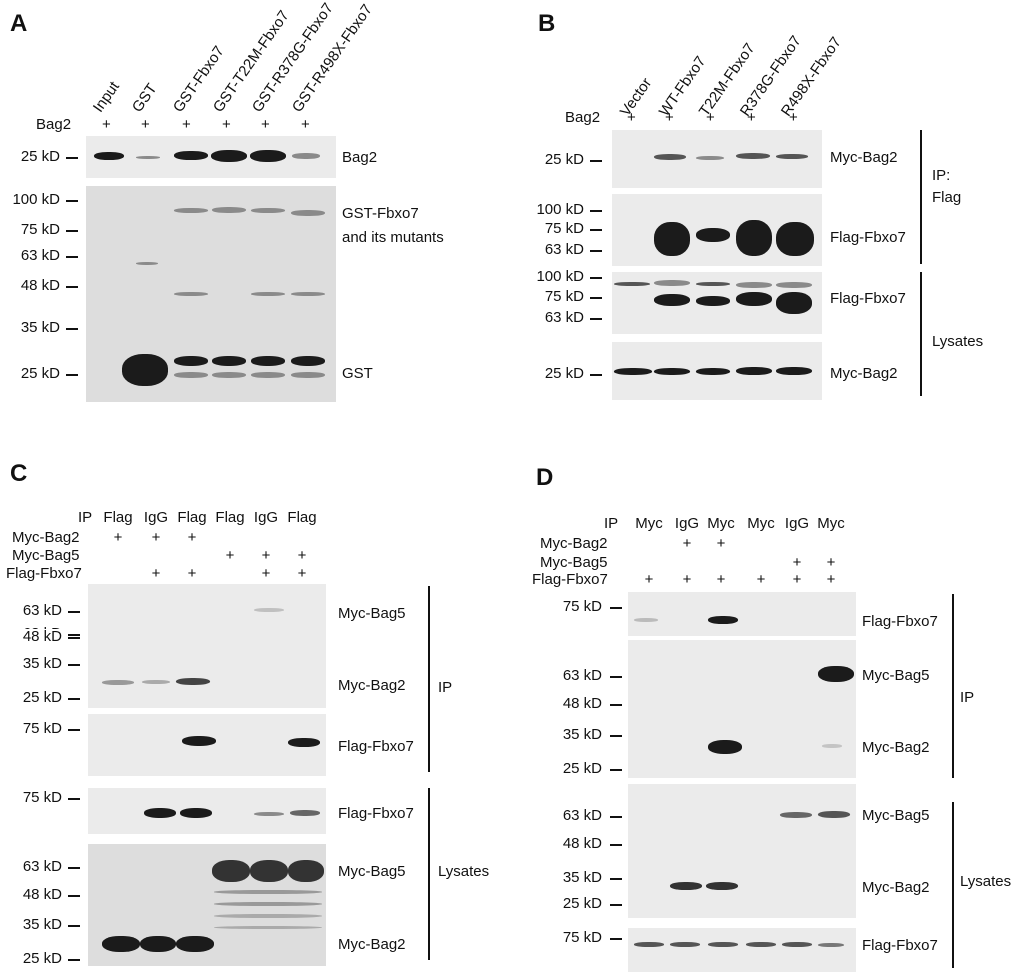  I want to click on mw-marker: 100 kD, so click(560, 209).